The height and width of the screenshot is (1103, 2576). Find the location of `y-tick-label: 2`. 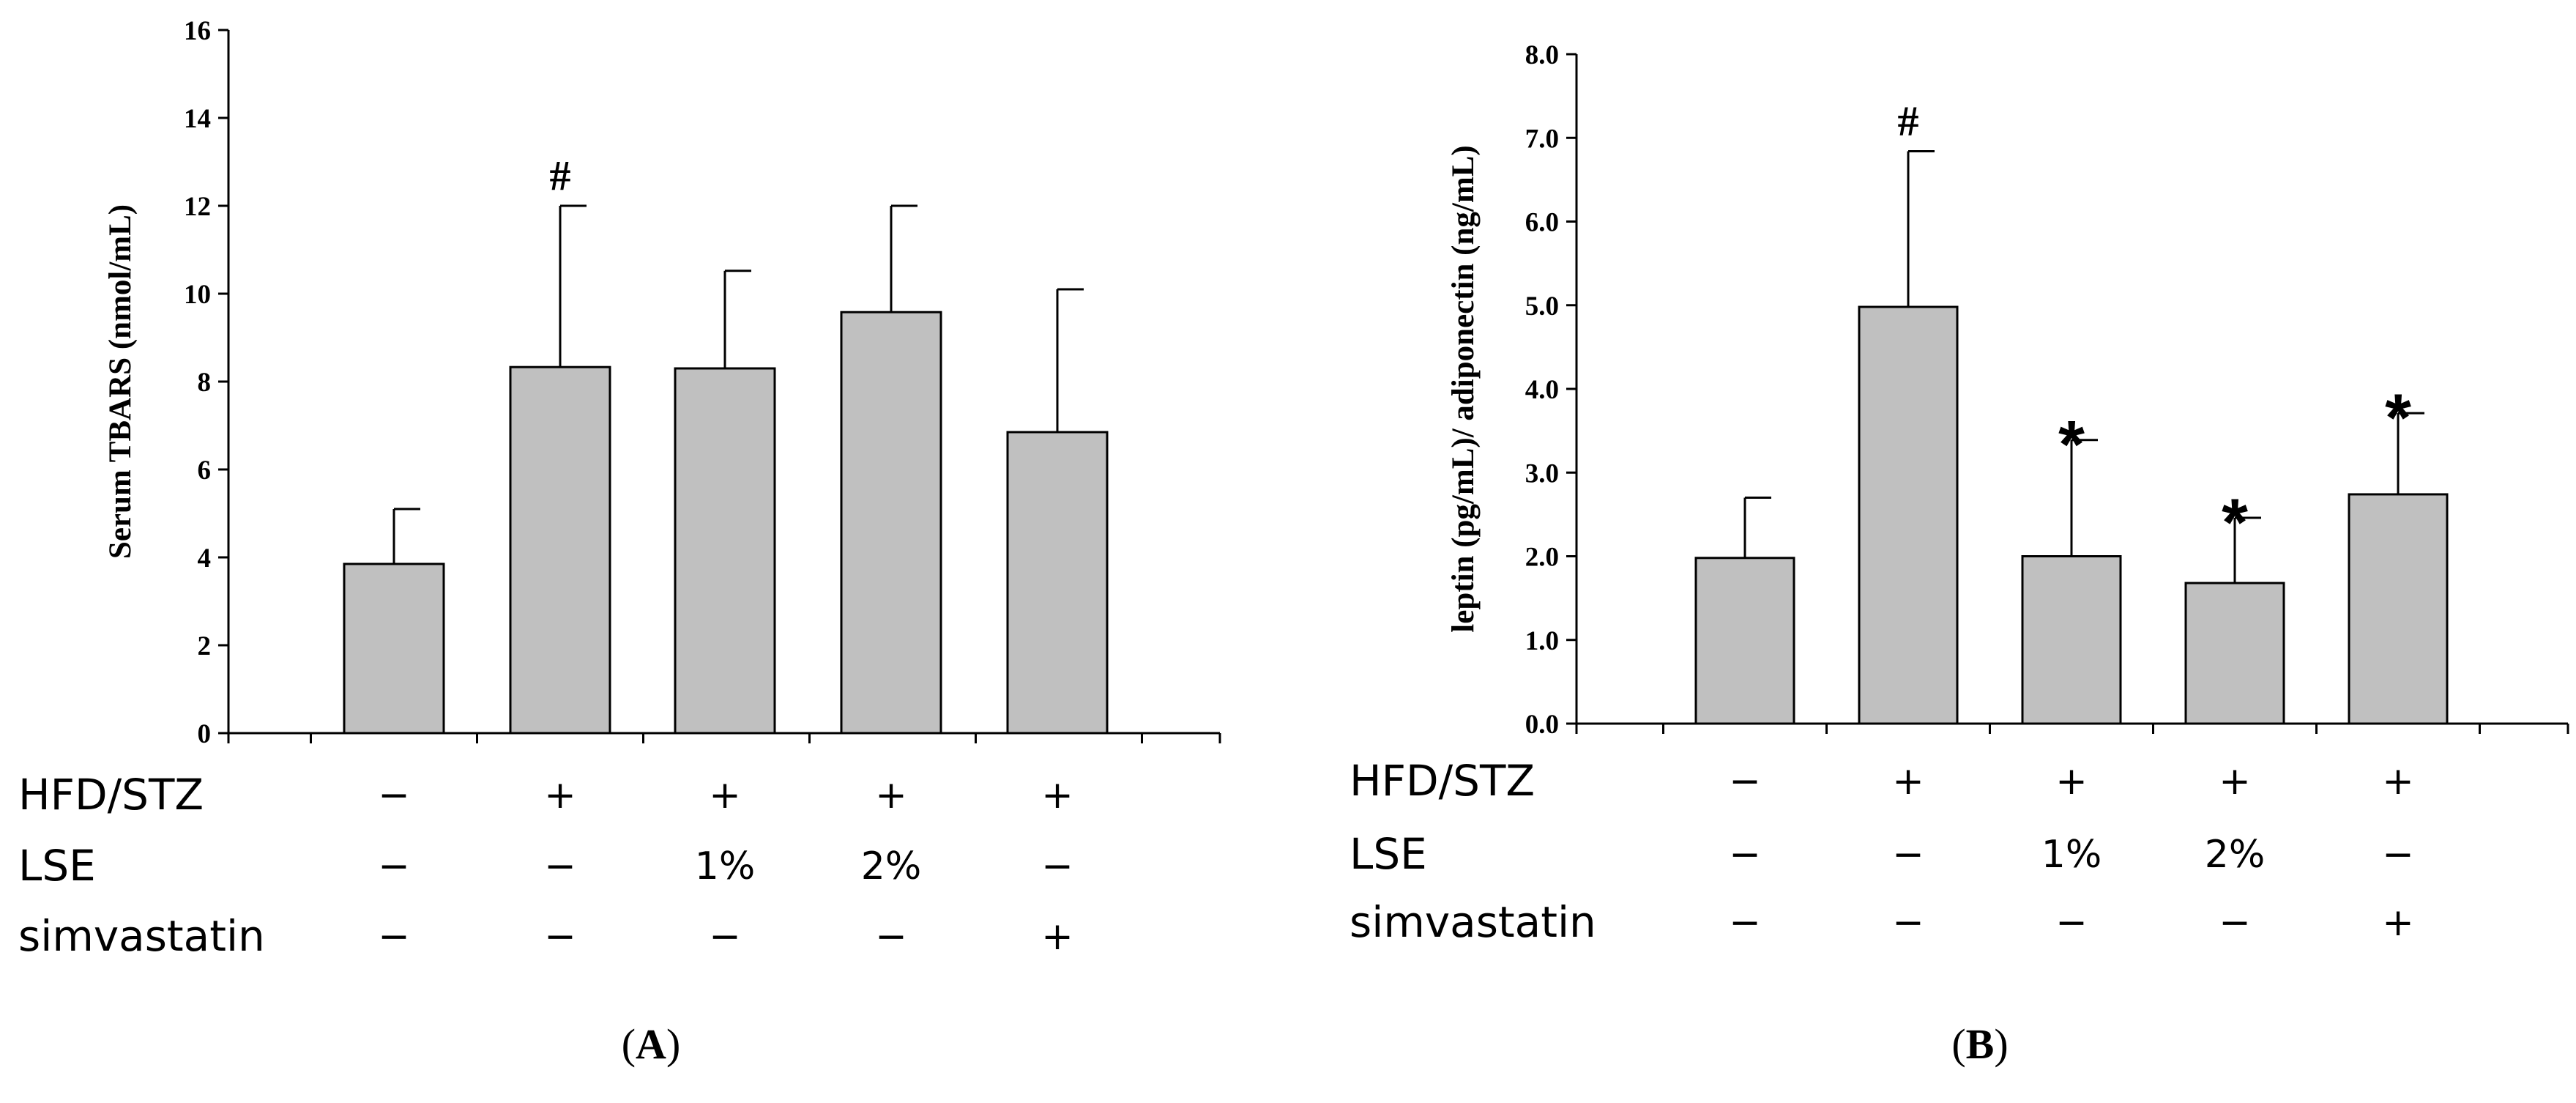

y-tick-label: 2 is located at coordinates (205, 646).